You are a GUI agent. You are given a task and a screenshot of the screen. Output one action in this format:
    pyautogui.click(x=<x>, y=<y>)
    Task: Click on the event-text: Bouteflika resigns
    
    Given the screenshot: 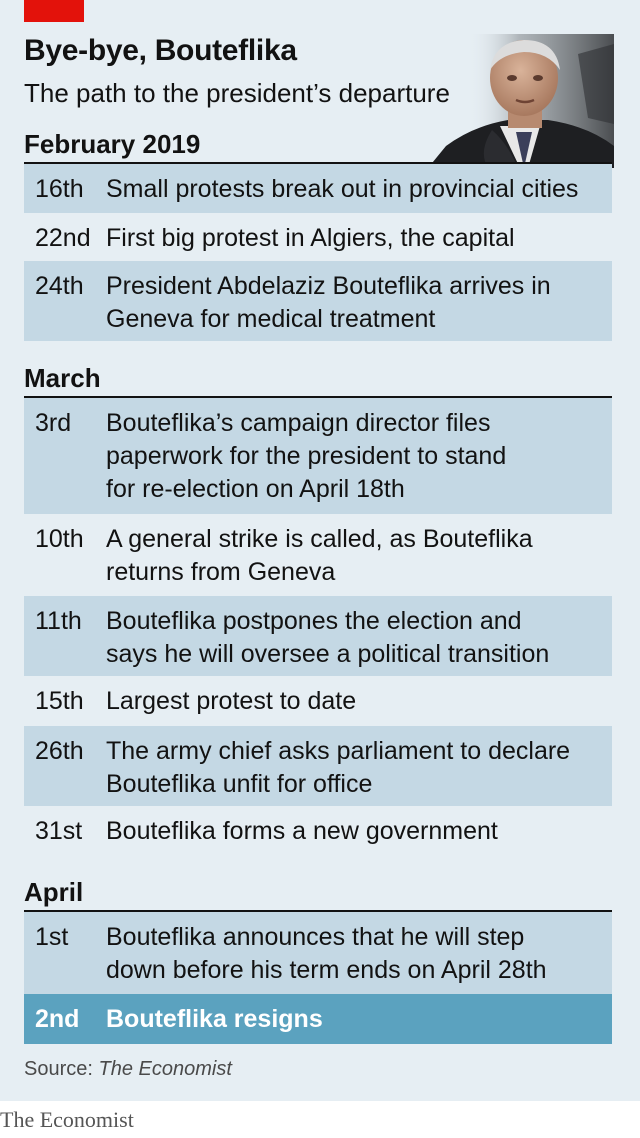 What is the action you would take?
    pyautogui.click(x=214, y=1019)
    